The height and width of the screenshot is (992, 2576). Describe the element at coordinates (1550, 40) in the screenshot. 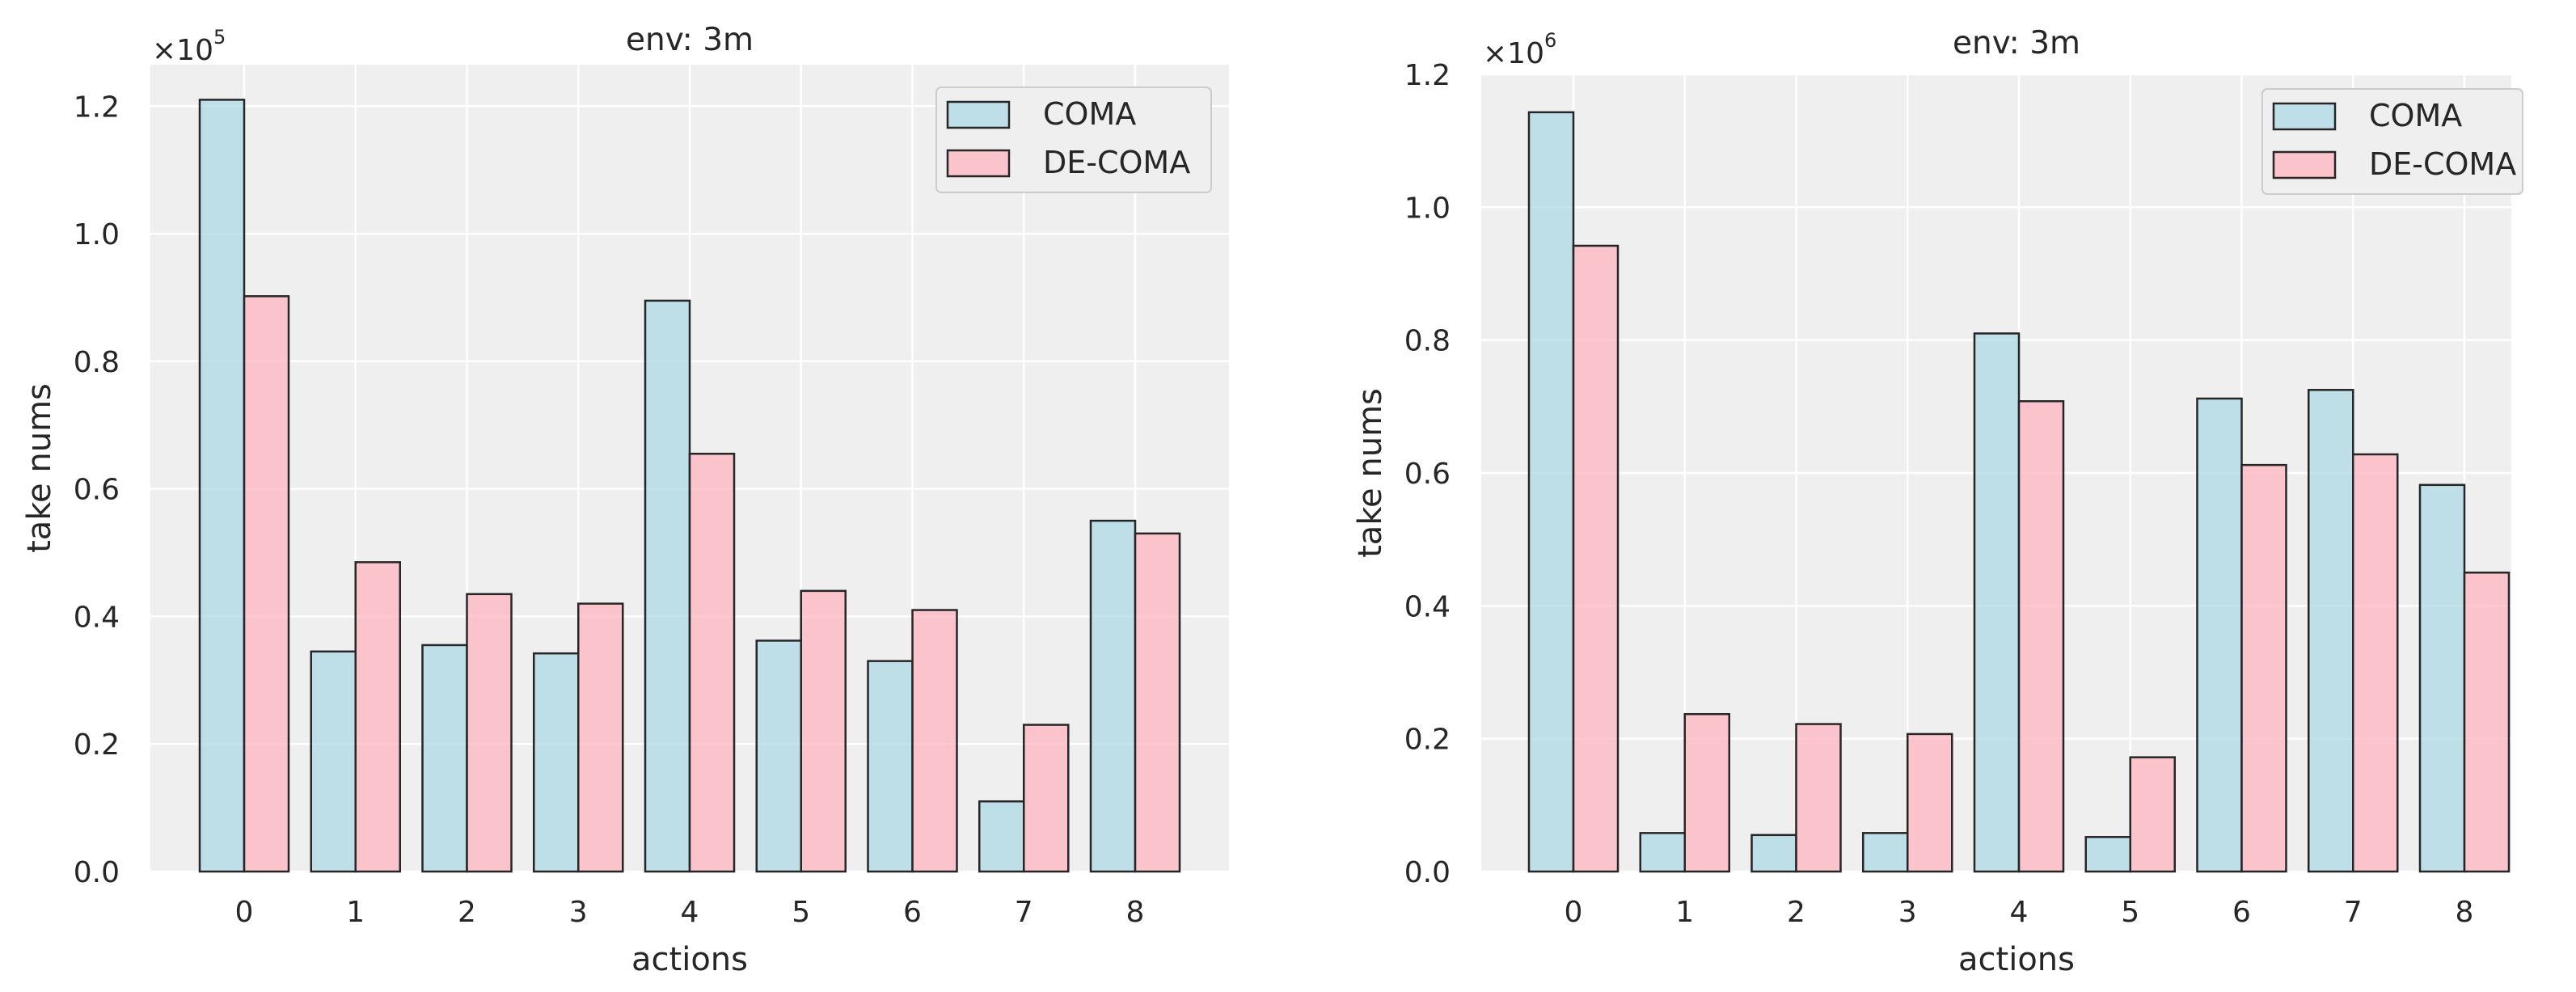

I see `scale-exponent: 6` at that location.